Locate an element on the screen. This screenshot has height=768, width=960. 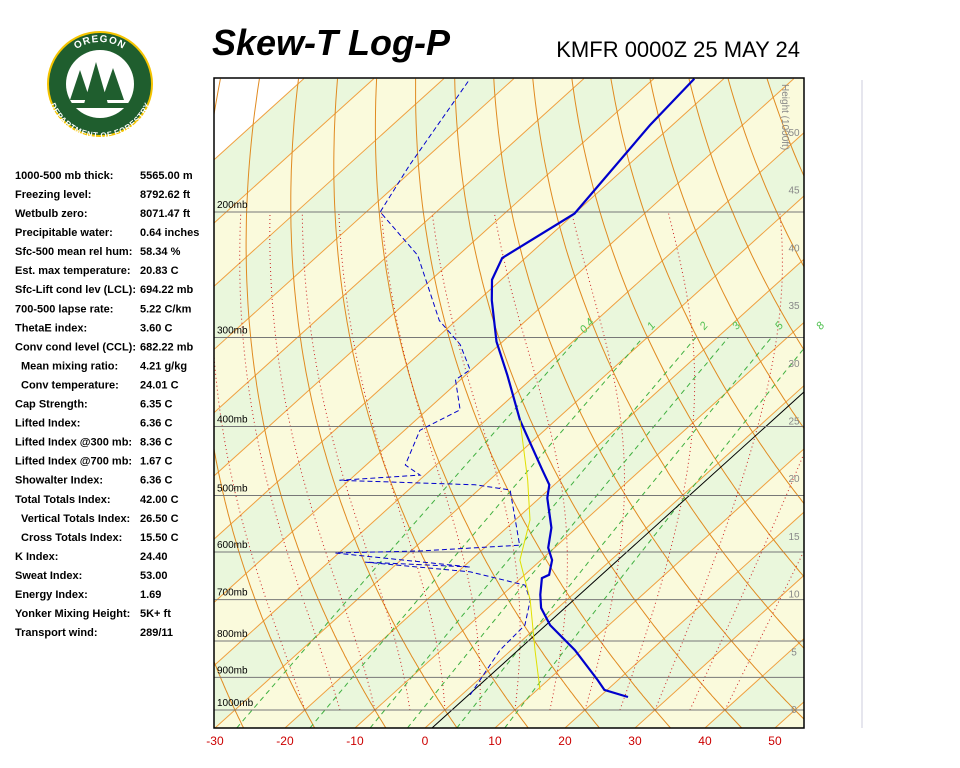
y-tick-label: 200mb is located at coordinates (232, 205).